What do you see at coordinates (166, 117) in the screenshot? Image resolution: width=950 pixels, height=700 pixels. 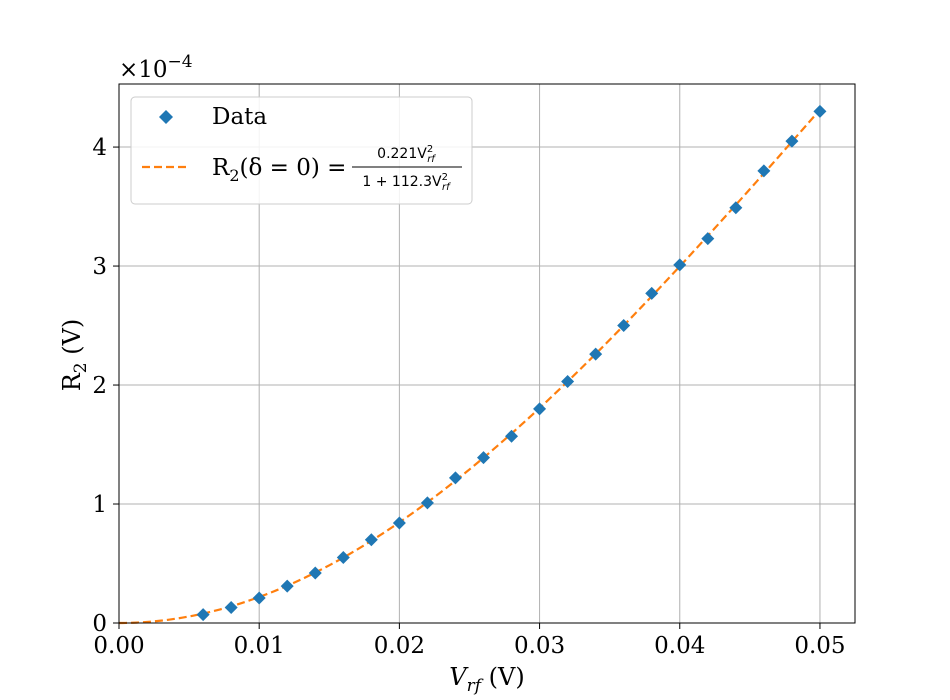 I see `legend-data-marker` at bounding box center [166, 117].